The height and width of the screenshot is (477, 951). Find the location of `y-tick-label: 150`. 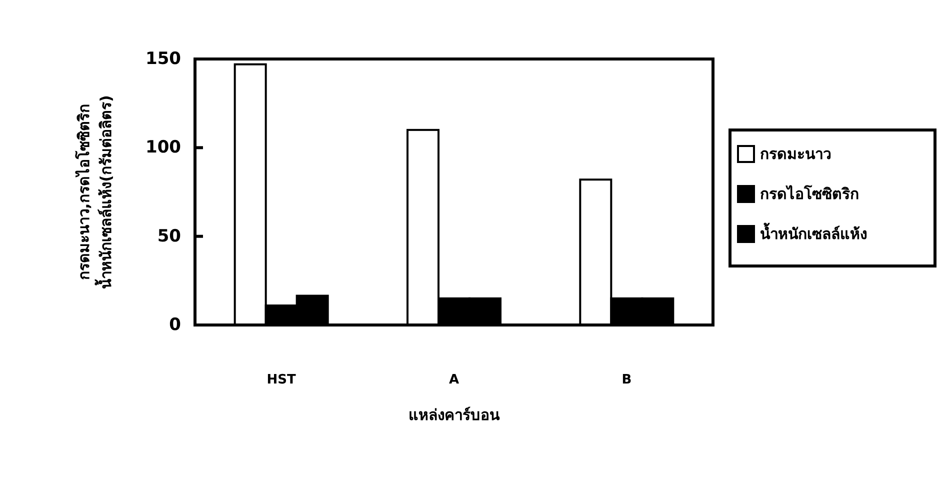

y-tick-label: 150 is located at coordinates (164, 59).